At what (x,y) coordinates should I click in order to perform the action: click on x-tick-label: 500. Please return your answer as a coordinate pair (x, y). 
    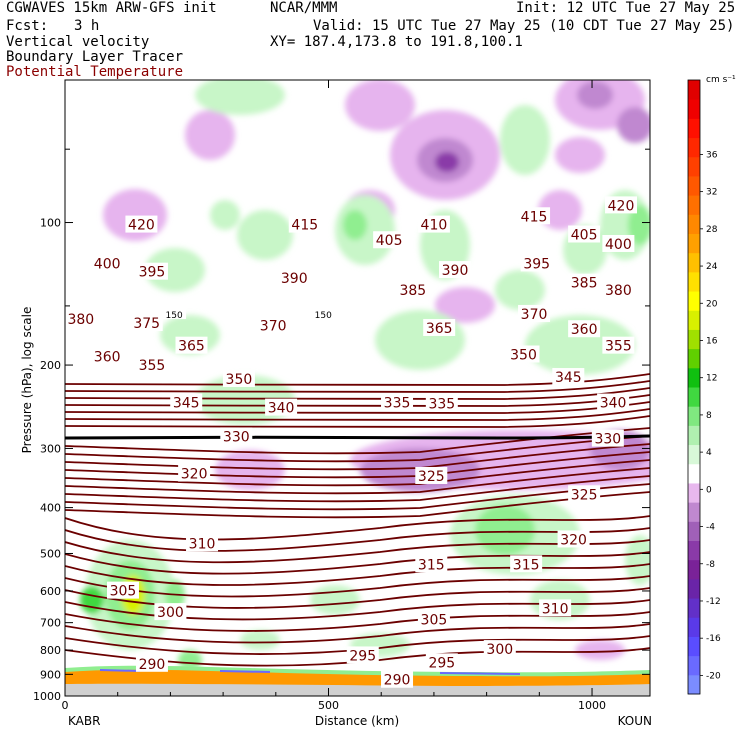
    Looking at the image, I should click on (328, 705).